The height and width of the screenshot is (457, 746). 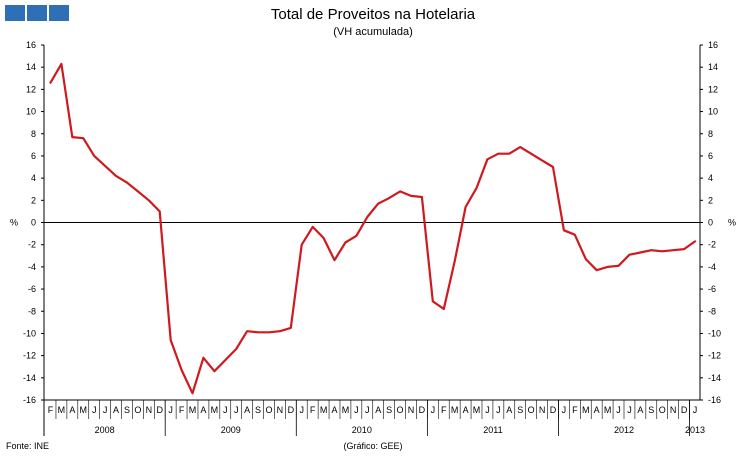 What do you see at coordinates (710, 178) in the screenshot?
I see `y-tick-label-right: 4` at bounding box center [710, 178].